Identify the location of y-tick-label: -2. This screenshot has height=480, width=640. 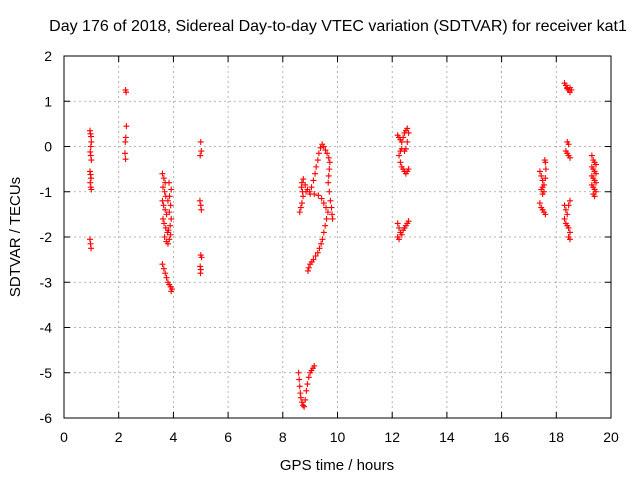
(46, 237).